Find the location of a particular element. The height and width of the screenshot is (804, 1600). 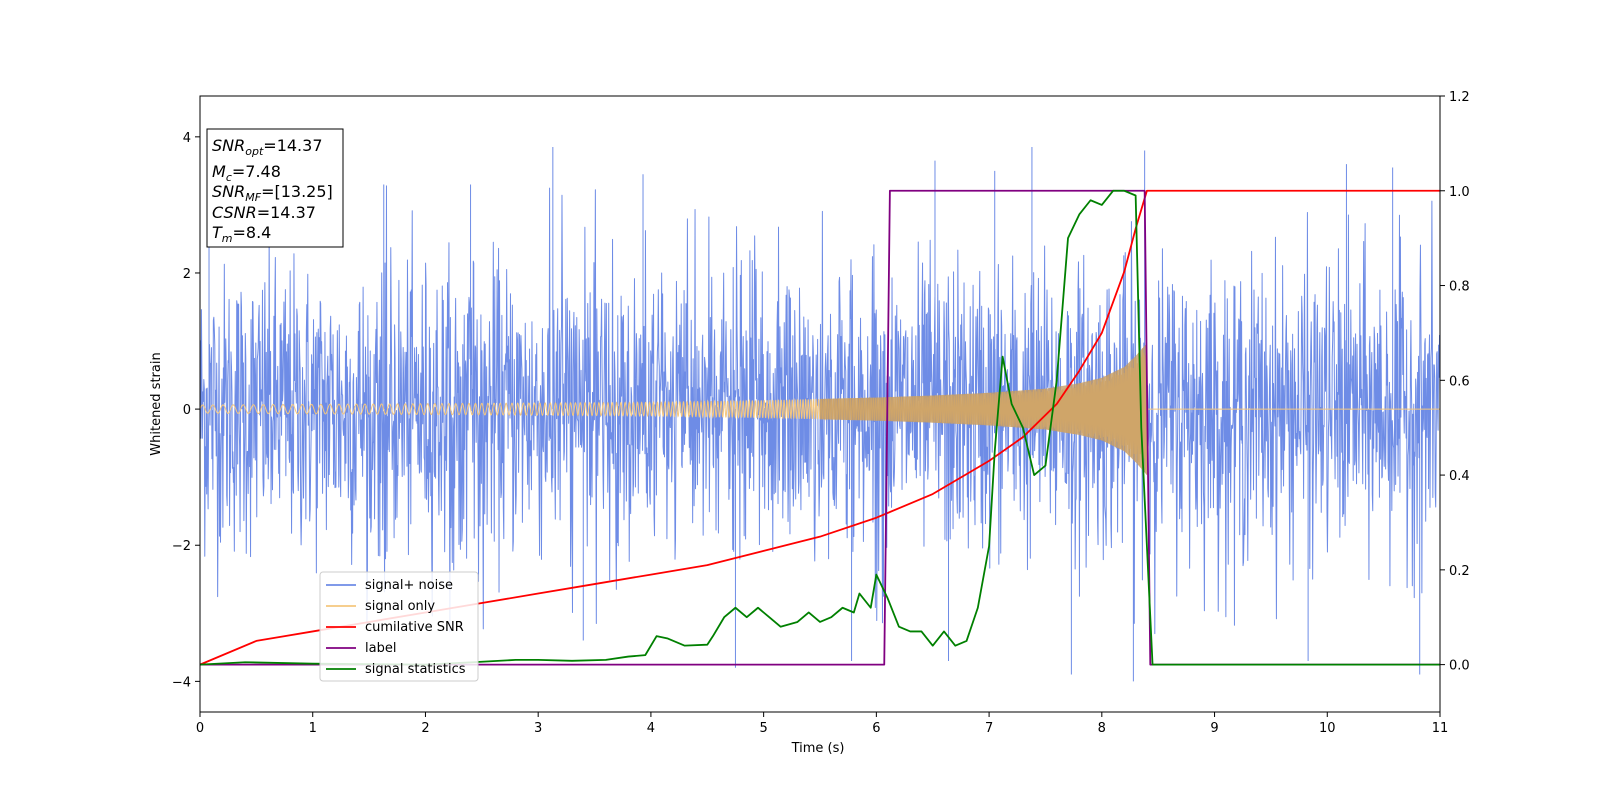

x-axis-label: Time (s) is located at coordinates (818, 748).